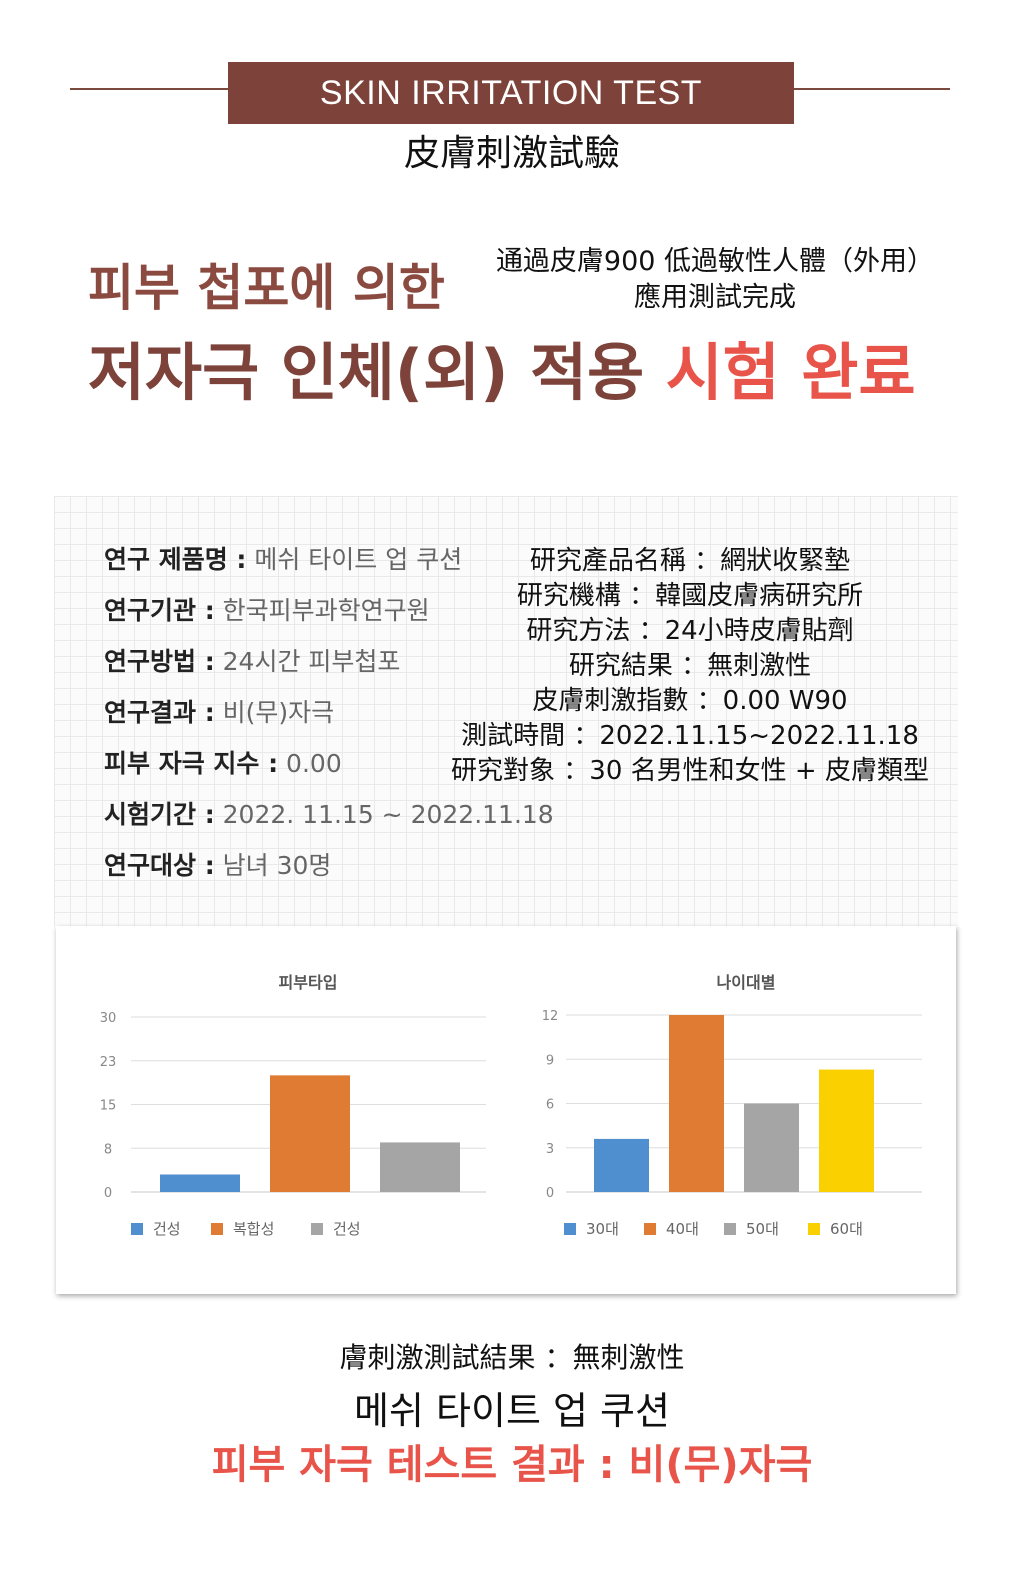  Describe the element at coordinates (191, 763) in the screenshot. I see `kr-info-key: 피부 자극 지수 :` at that location.